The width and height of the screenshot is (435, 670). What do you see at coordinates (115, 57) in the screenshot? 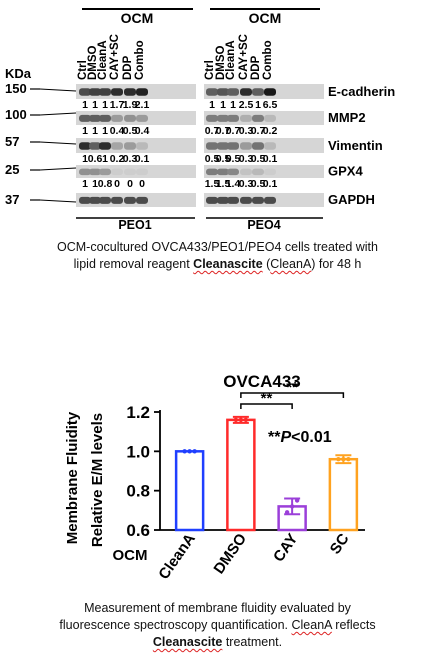
I see `lane-label: CAY+SC` at bounding box center [115, 57].